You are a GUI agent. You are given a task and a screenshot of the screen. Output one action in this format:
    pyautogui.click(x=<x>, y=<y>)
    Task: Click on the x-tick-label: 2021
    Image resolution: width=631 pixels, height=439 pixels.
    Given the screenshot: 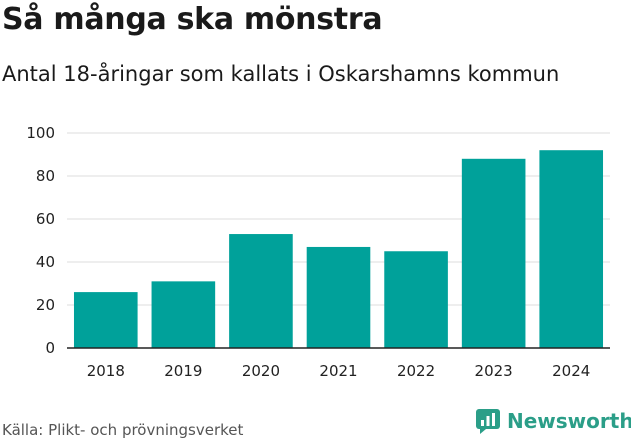 What is the action you would take?
    pyautogui.click(x=338, y=371)
    